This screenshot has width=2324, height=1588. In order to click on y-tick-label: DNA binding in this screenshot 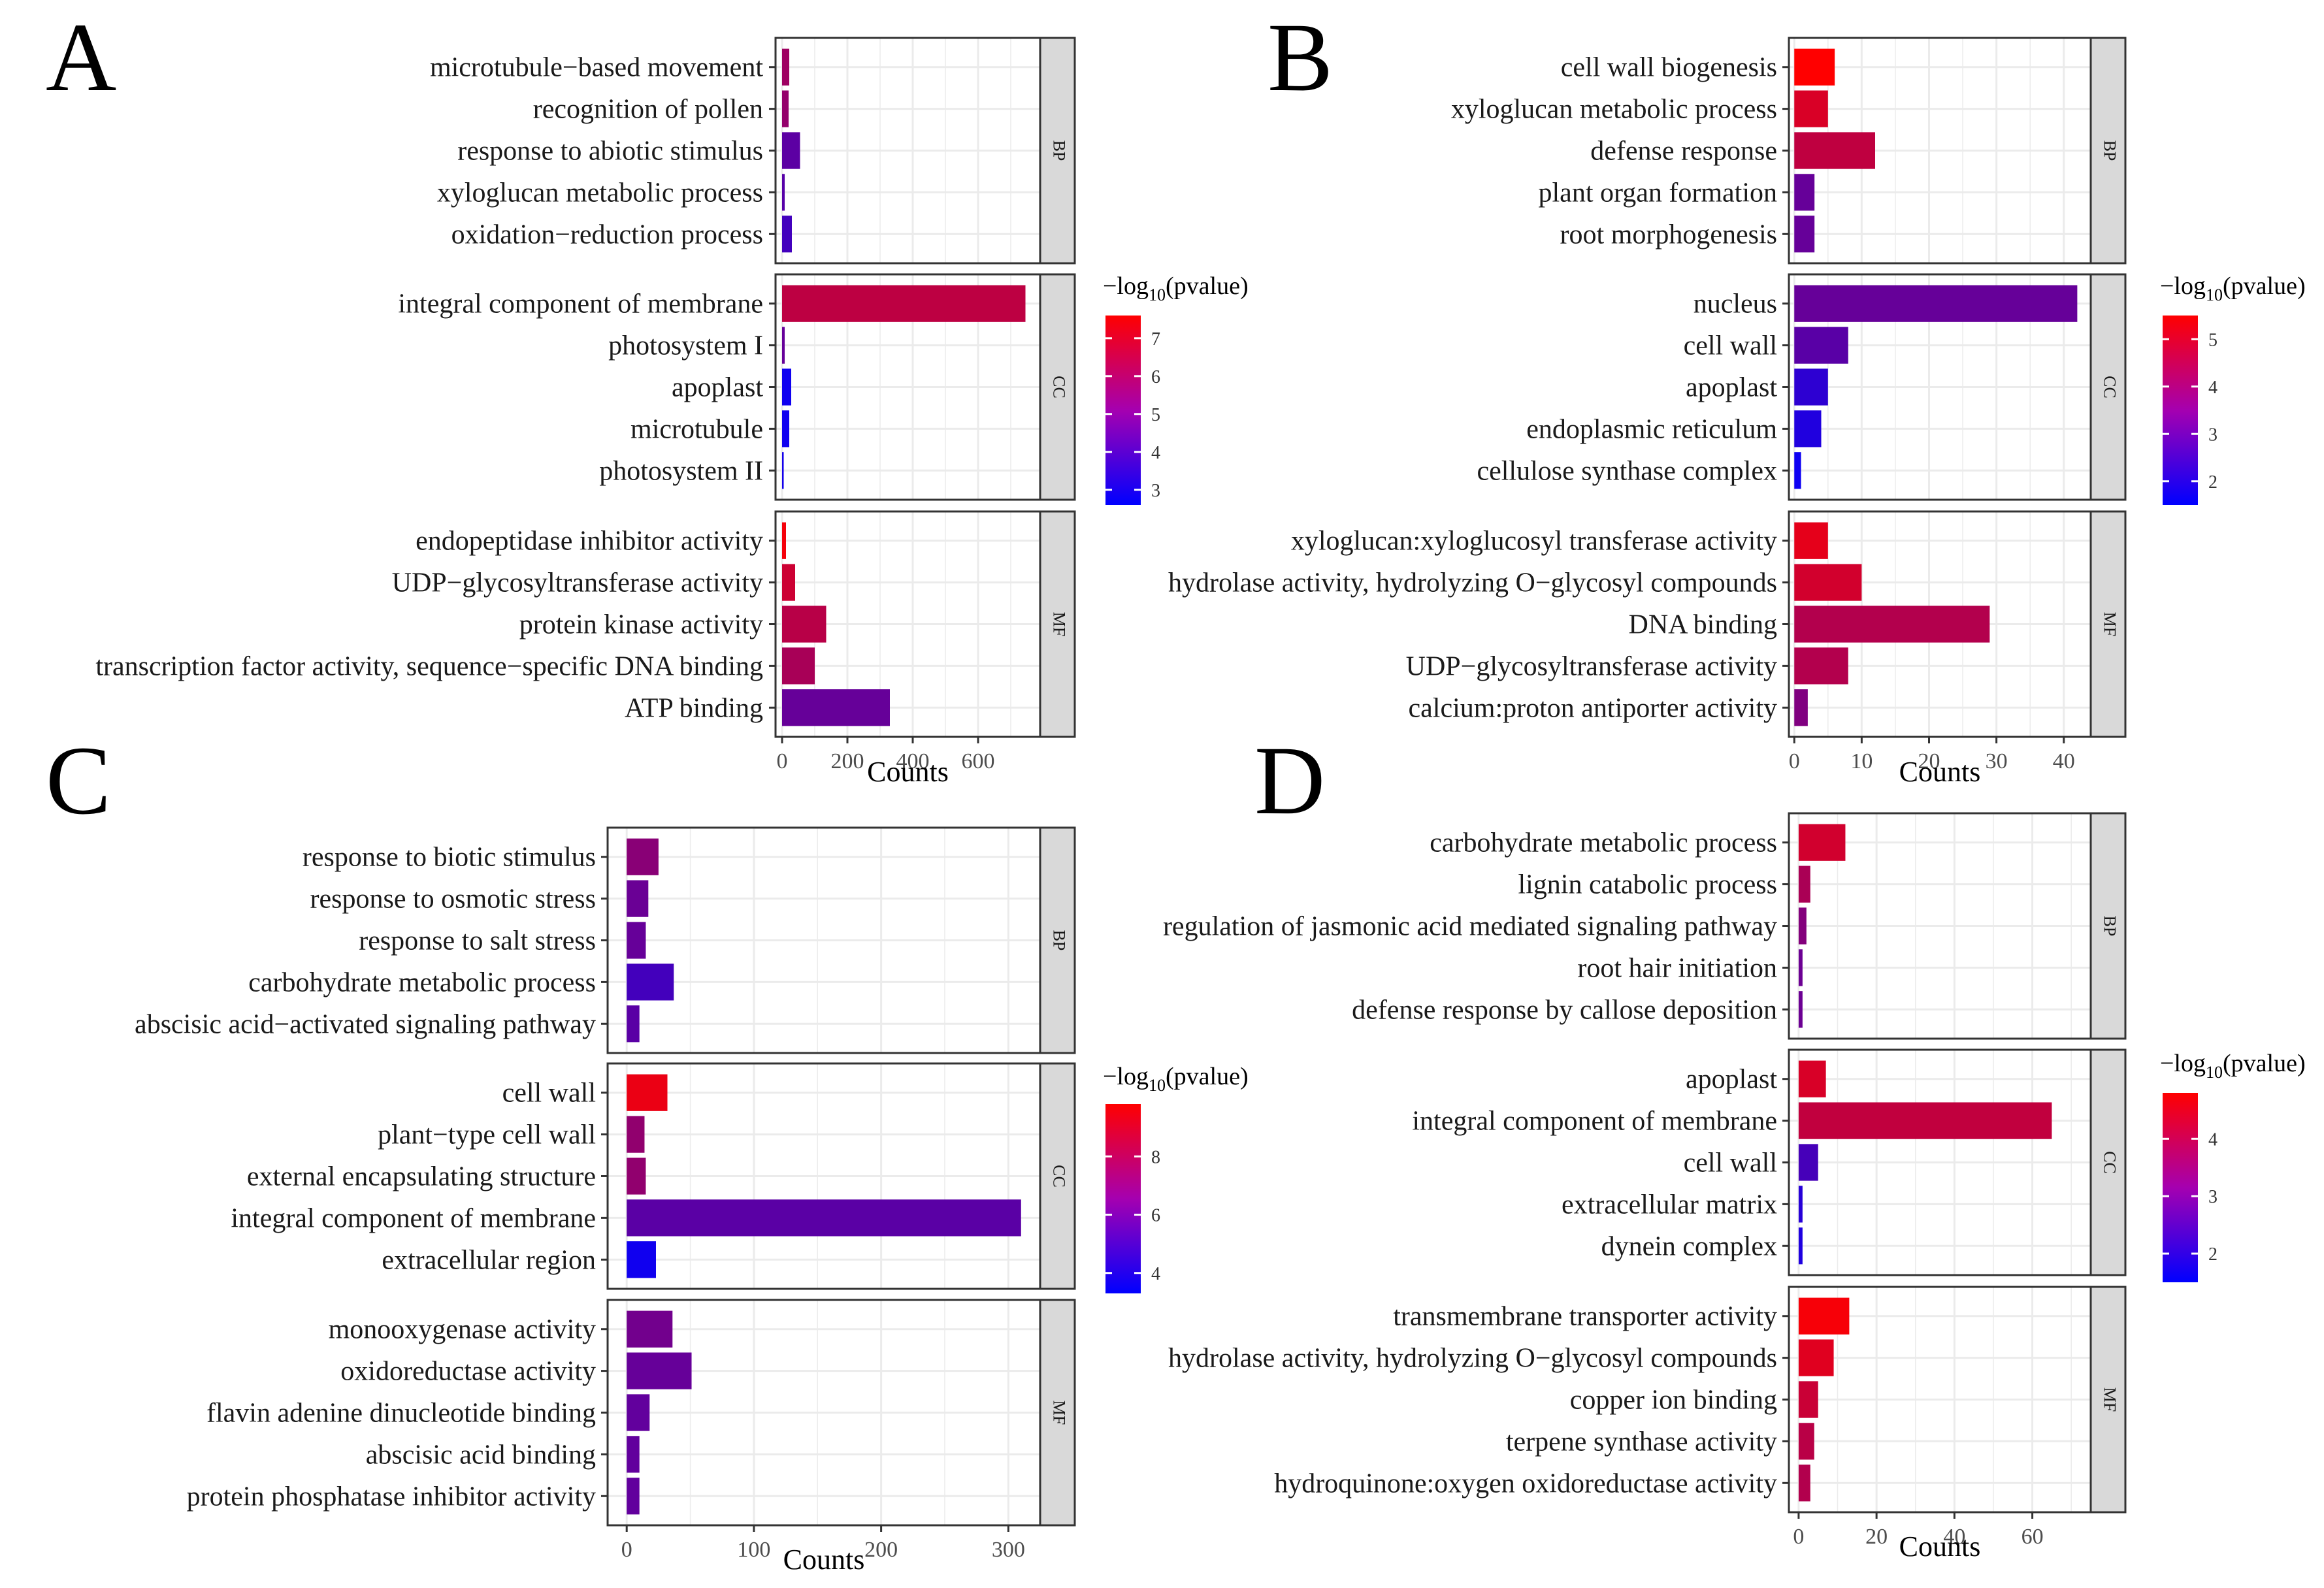, I will do `click(1702, 625)`.